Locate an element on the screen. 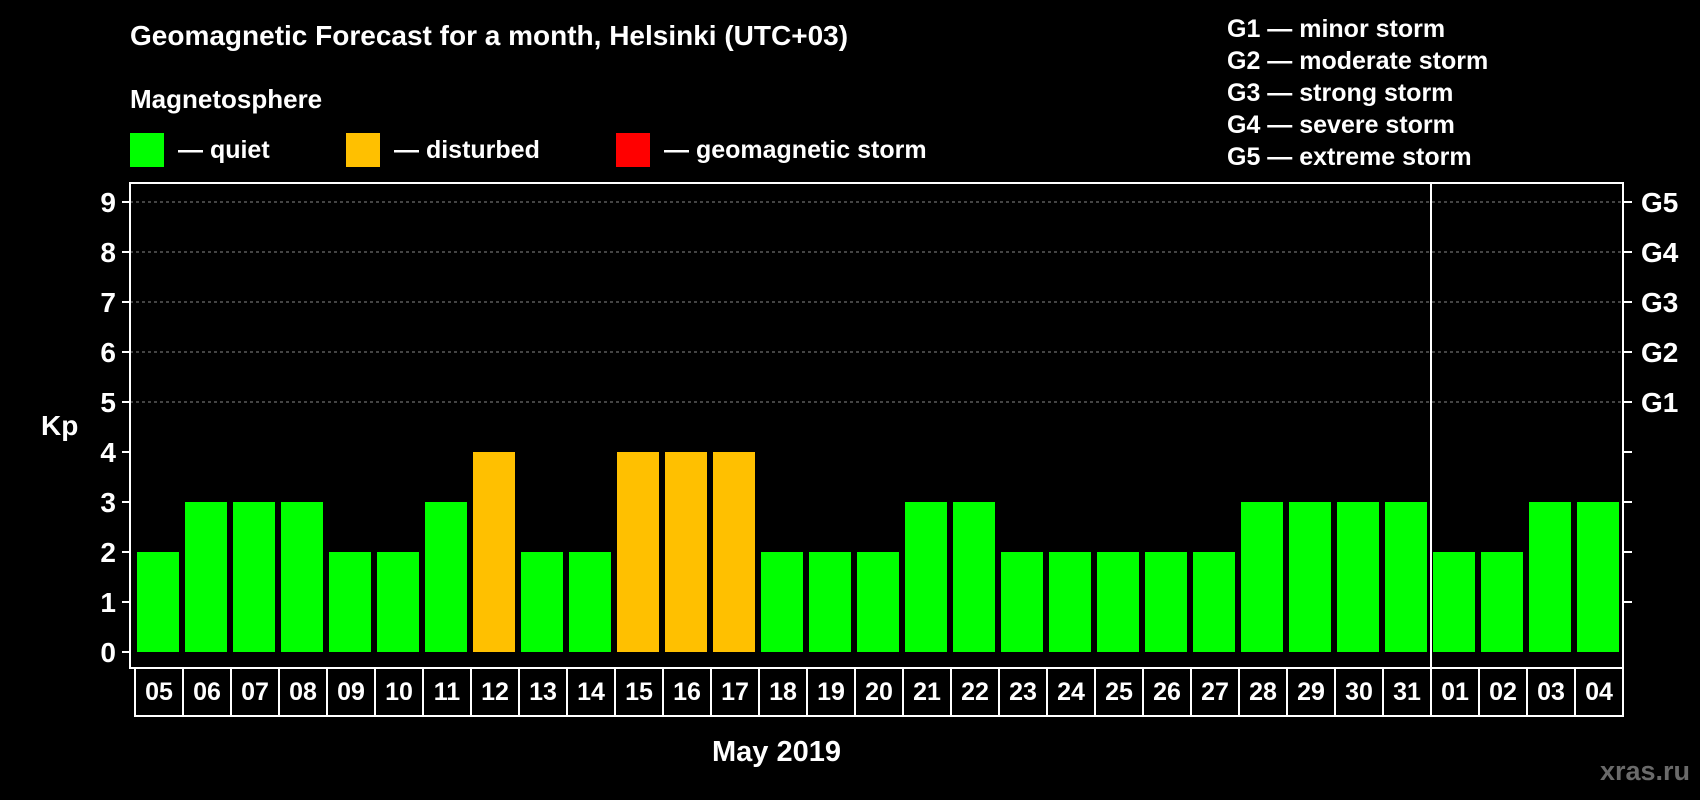 This screenshot has width=1700, height=800. g-label-G2: G2 is located at coordinates (1659, 352).